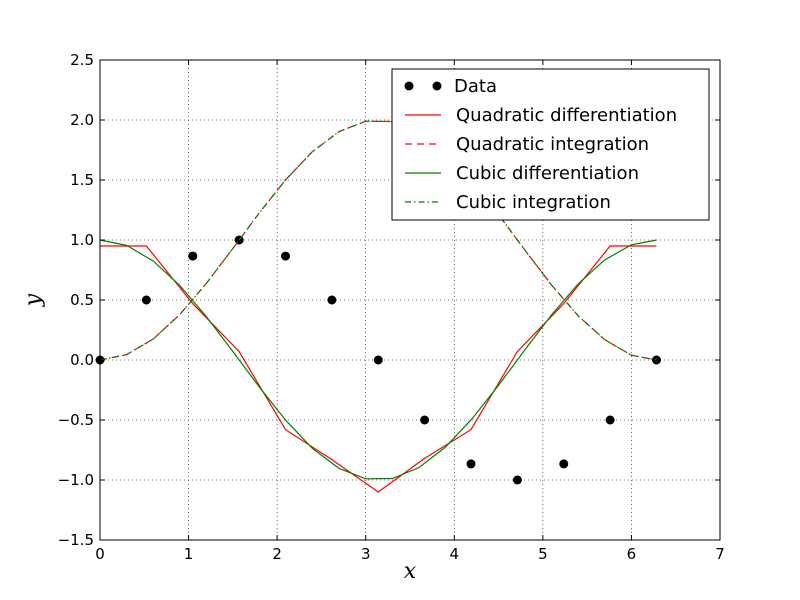  I want to click on legend-item: Cubic differentiation, so click(522, 173).